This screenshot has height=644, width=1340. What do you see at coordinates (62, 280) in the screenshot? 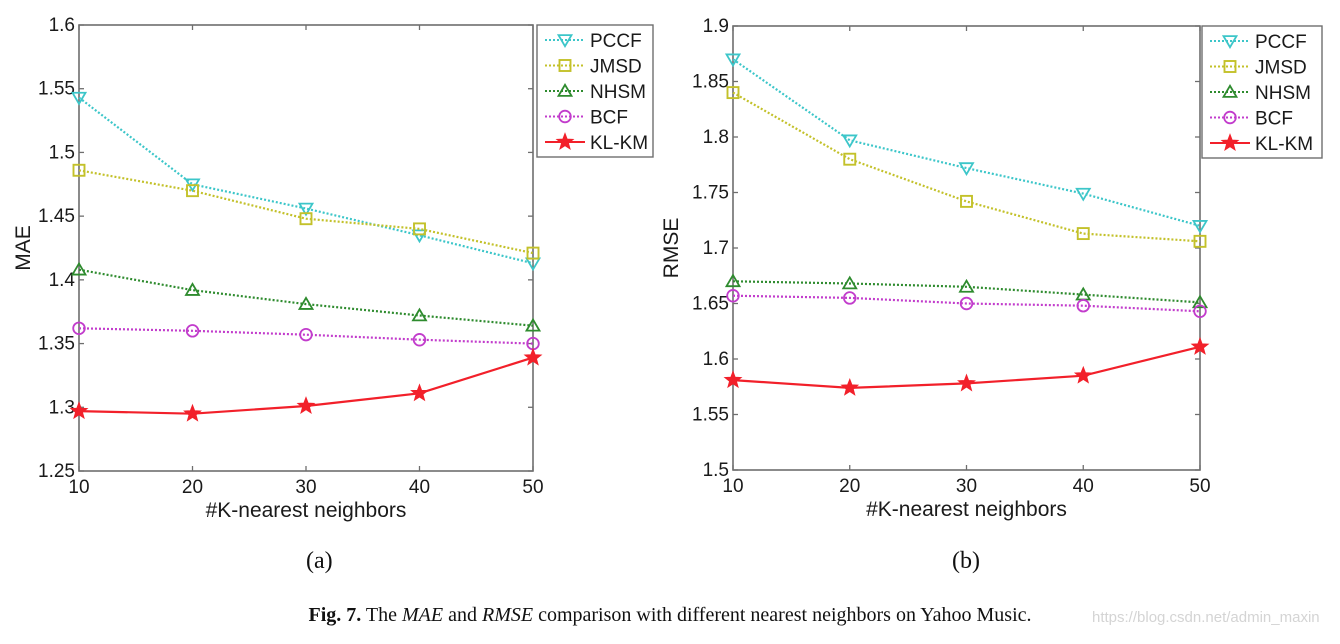
I see `y-tick-label: 1.4` at bounding box center [62, 280].